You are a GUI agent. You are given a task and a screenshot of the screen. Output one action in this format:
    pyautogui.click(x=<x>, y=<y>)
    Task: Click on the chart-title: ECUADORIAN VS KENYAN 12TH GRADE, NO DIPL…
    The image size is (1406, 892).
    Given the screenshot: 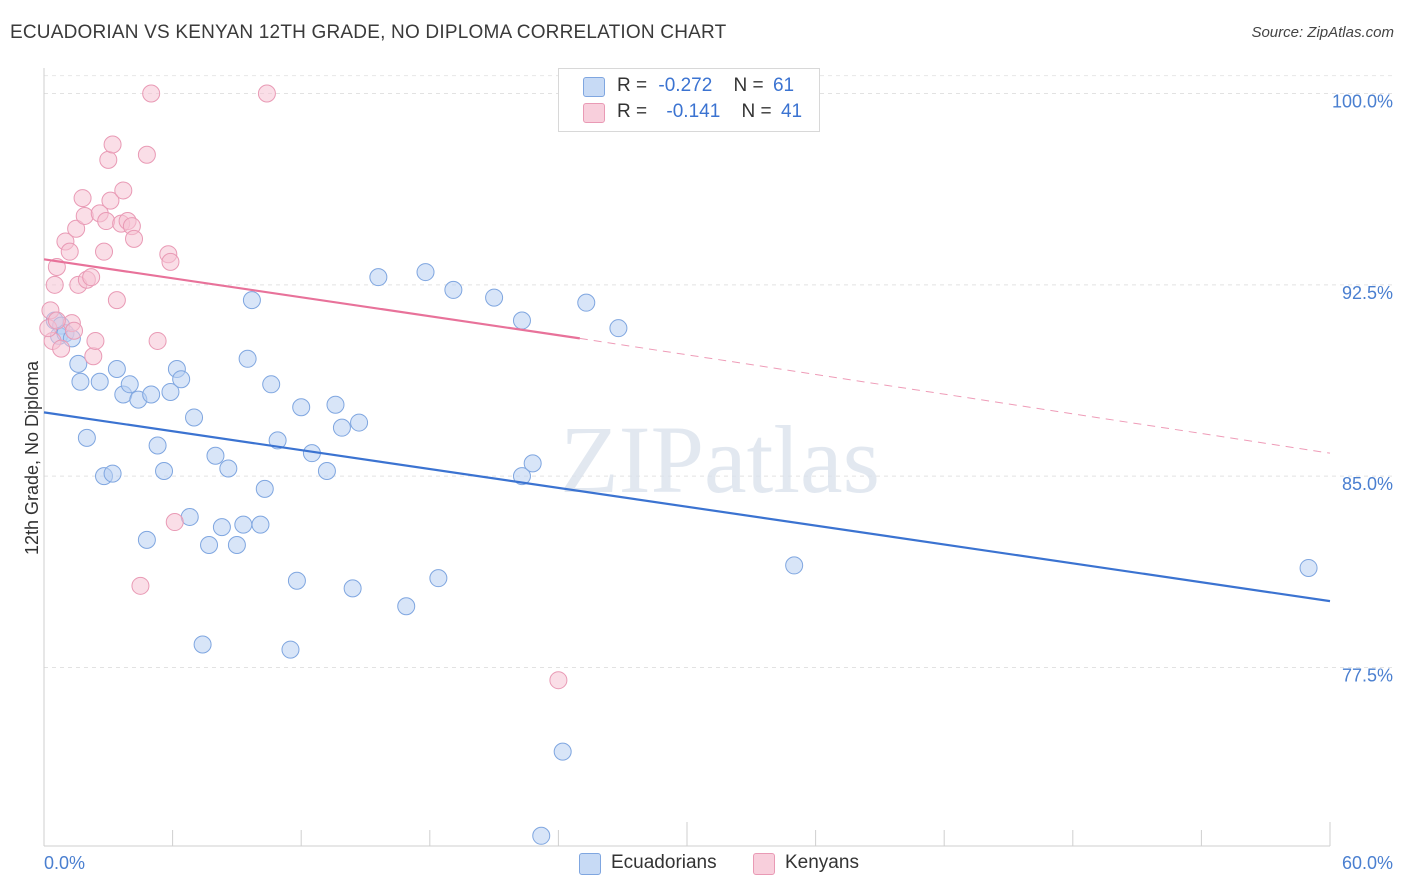 What is the action you would take?
    pyautogui.click(x=368, y=32)
    